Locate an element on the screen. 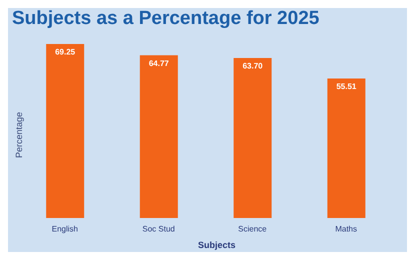 The height and width of the screenshot is (260, 415). chart-title: Subjects as a Percentage for 2025 is located at coordinates (166, 19).